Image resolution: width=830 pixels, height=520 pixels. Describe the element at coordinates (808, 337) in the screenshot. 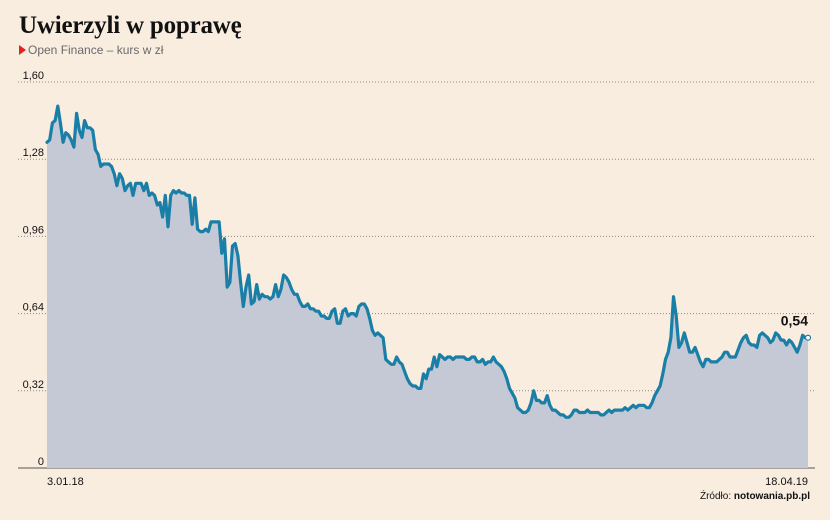

I see `last-point-marker` at that location.